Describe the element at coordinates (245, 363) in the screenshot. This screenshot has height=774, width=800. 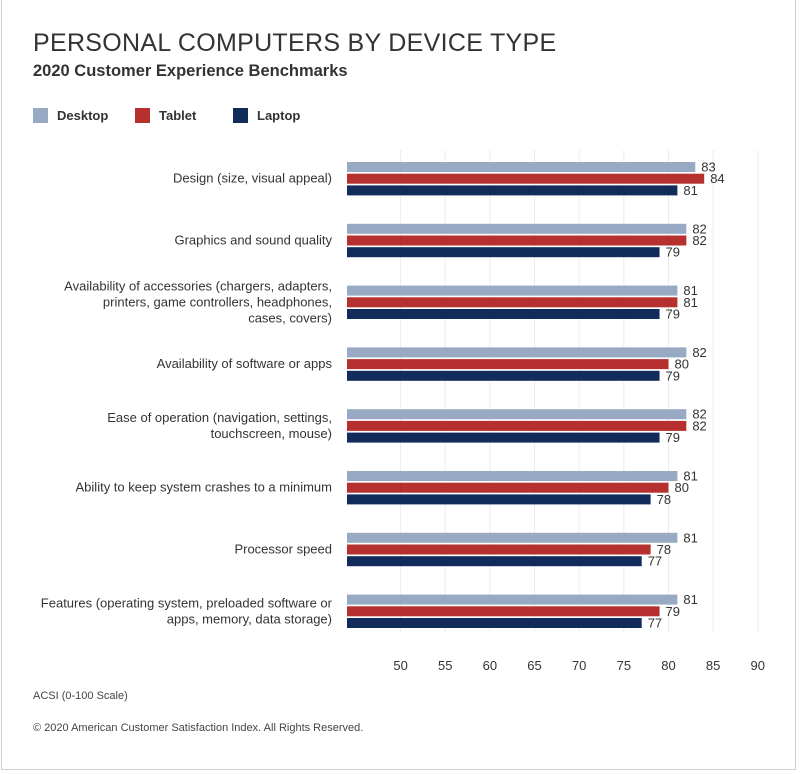
I see `category-label: Availability of software or apps` at that location.